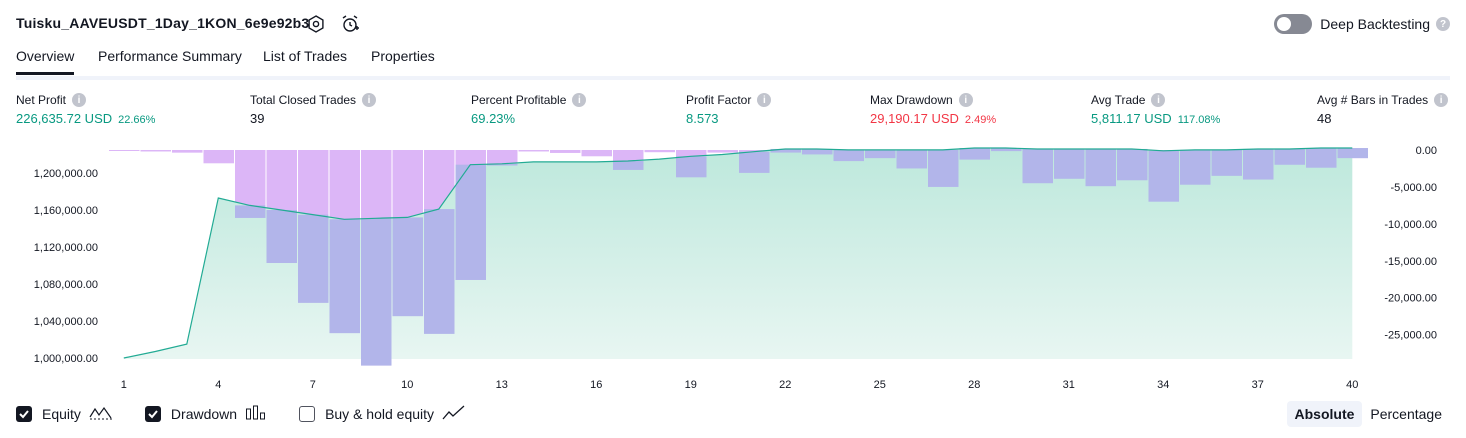 The image size is (1466, 438). Describe the element at coordinates (1414, 188) in the screenshot. I see `right-axis-tick: -5,000.00` at that location.